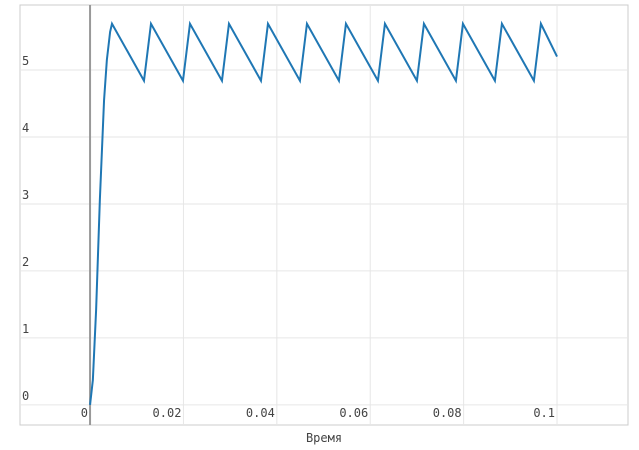 The height and width of the screenshot is (450, 639). What do you see at coordinates (25, 61) in the screenshot?
I see `y-tick-label: 5` at bounding box center [25, 61].